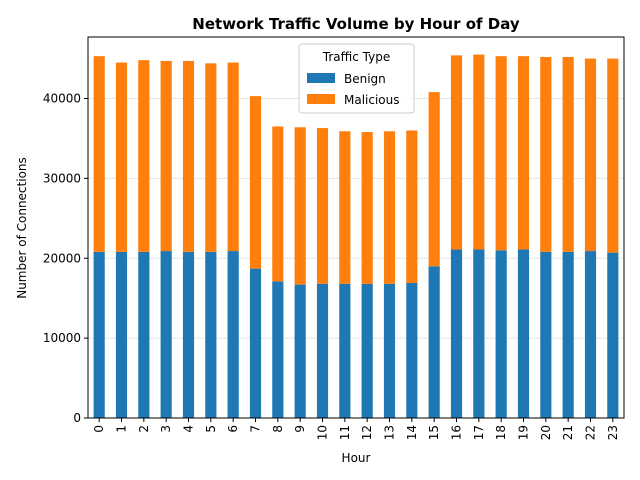 The image size is (640, 480). What do you see at coordinates (321, 99) in the screenshot?
I see `legend-swatch-malicious` at bounding box center [321, 99].